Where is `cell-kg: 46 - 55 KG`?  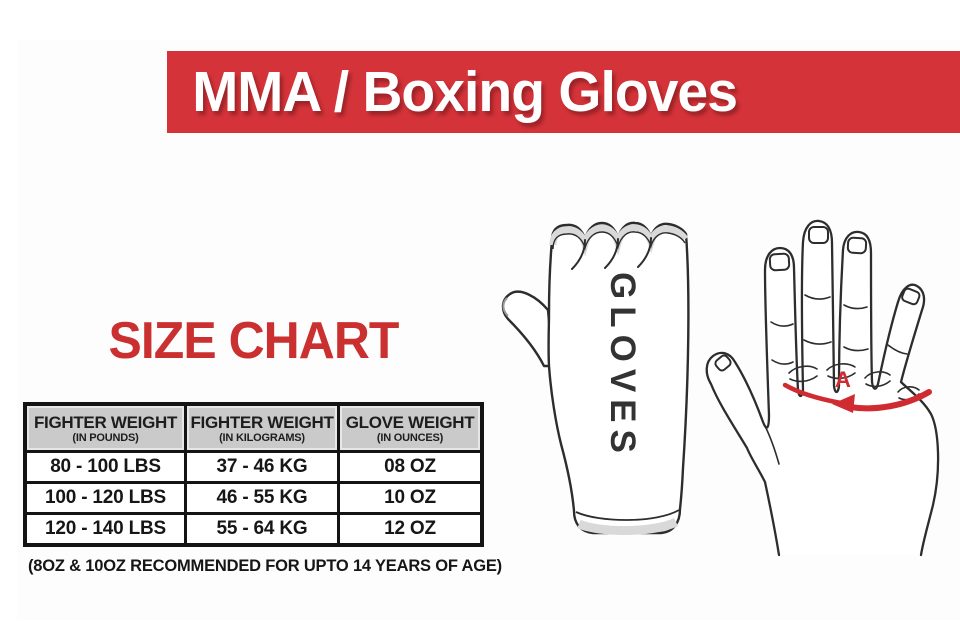
cell-kg: 46 - 55 KG is located at coordinates (262, 498).